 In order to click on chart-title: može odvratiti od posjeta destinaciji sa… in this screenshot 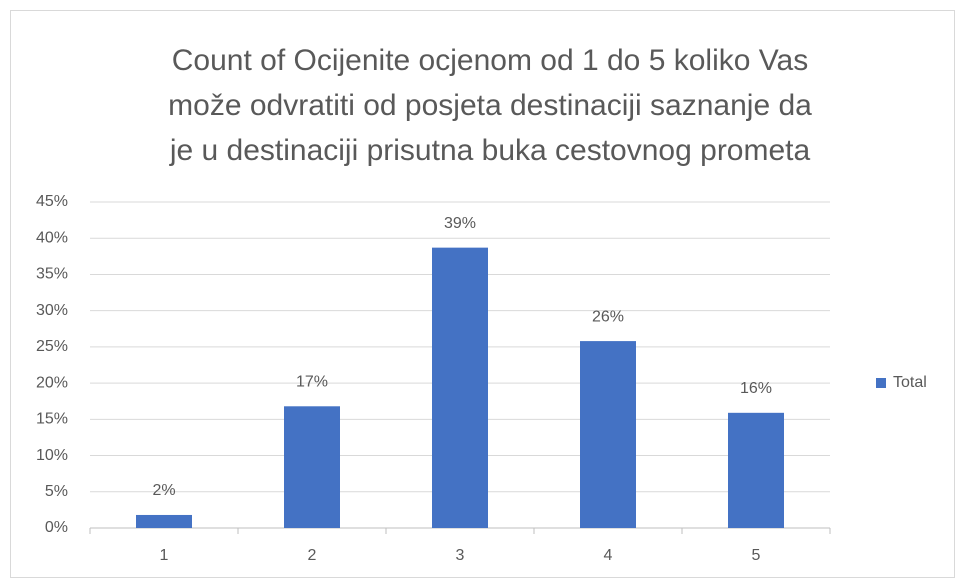, I will do `click(490, 105)`.